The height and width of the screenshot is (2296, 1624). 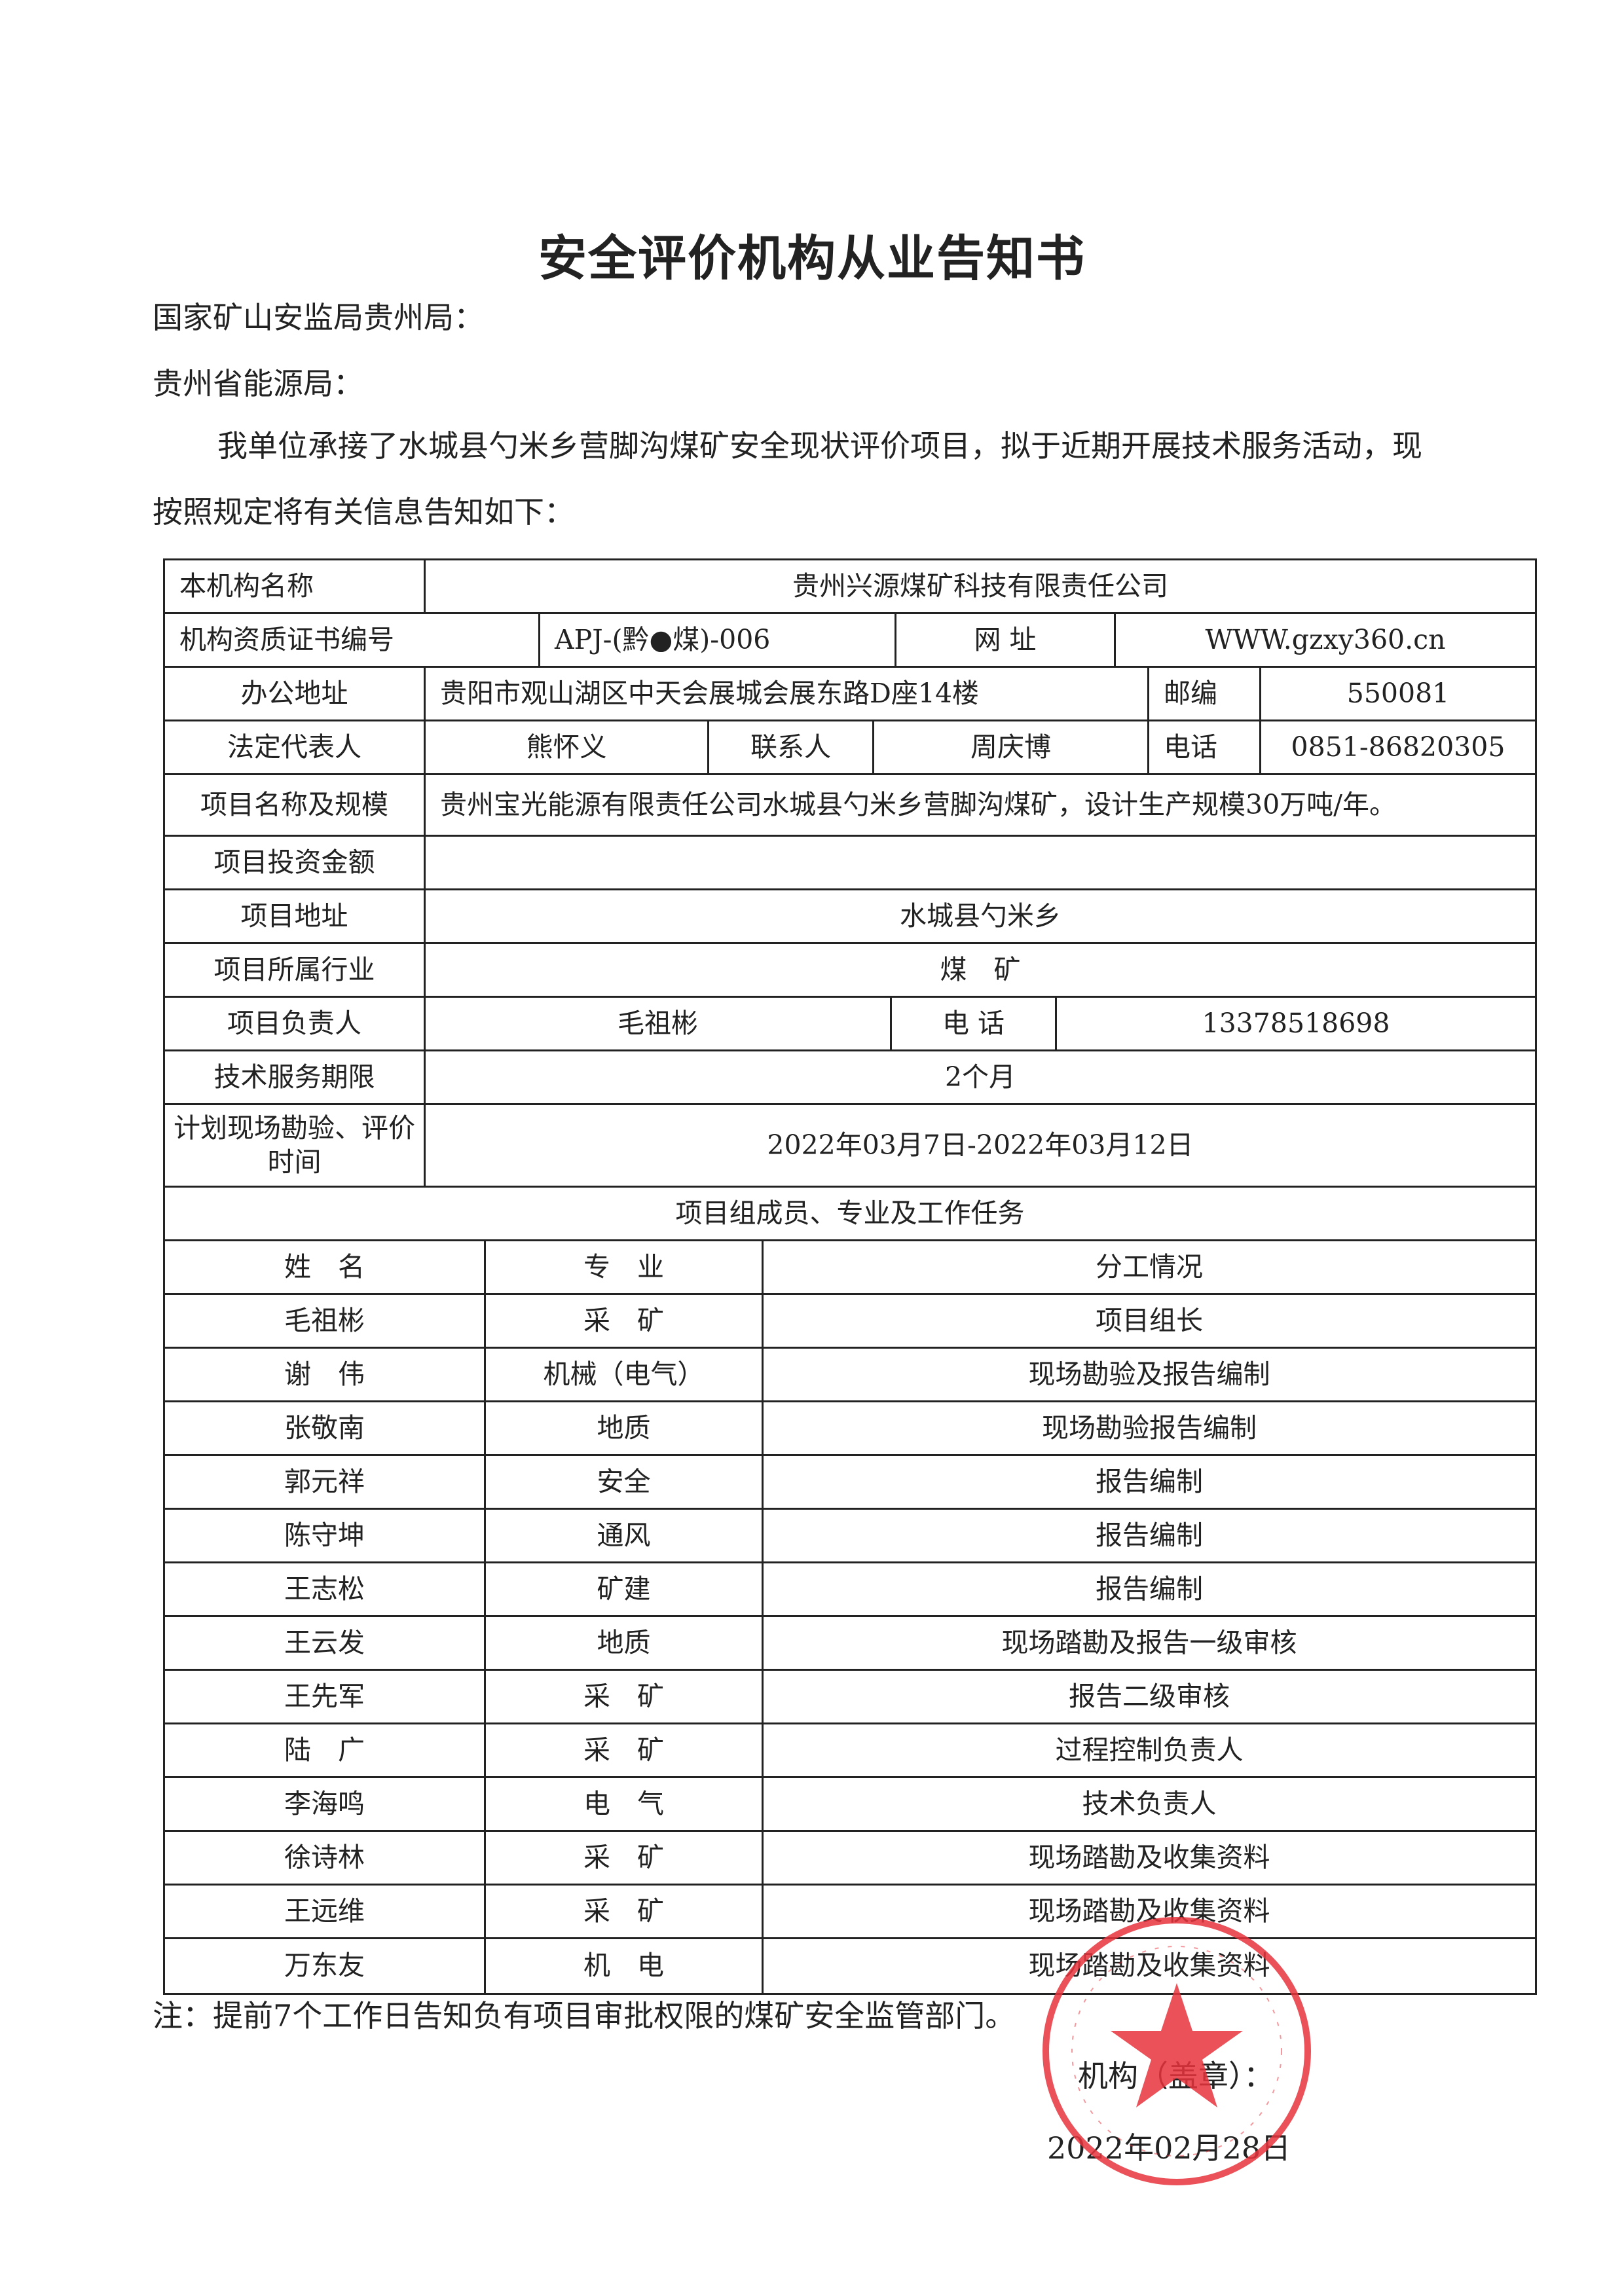 I want to click on period: 2个月, so click(x=980, y=1077).